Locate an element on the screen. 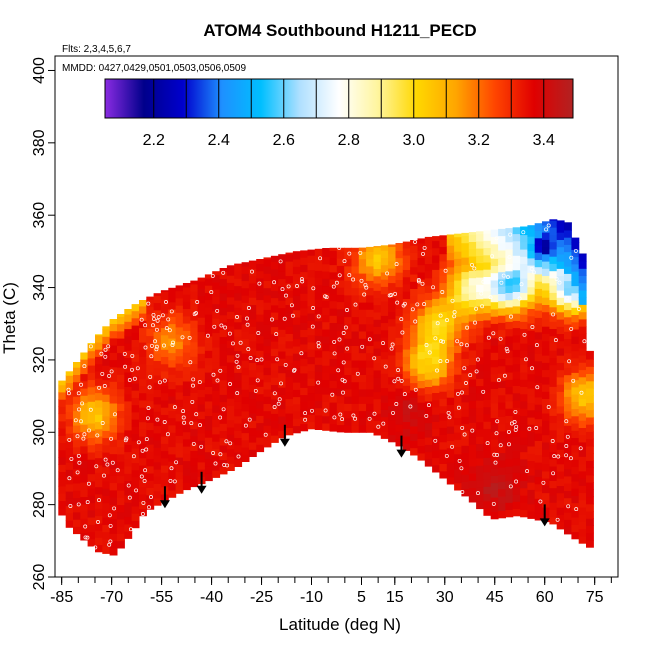 This screenshot has width=650, height=650. flight-arrow-head is located at coordinates (284, 442).